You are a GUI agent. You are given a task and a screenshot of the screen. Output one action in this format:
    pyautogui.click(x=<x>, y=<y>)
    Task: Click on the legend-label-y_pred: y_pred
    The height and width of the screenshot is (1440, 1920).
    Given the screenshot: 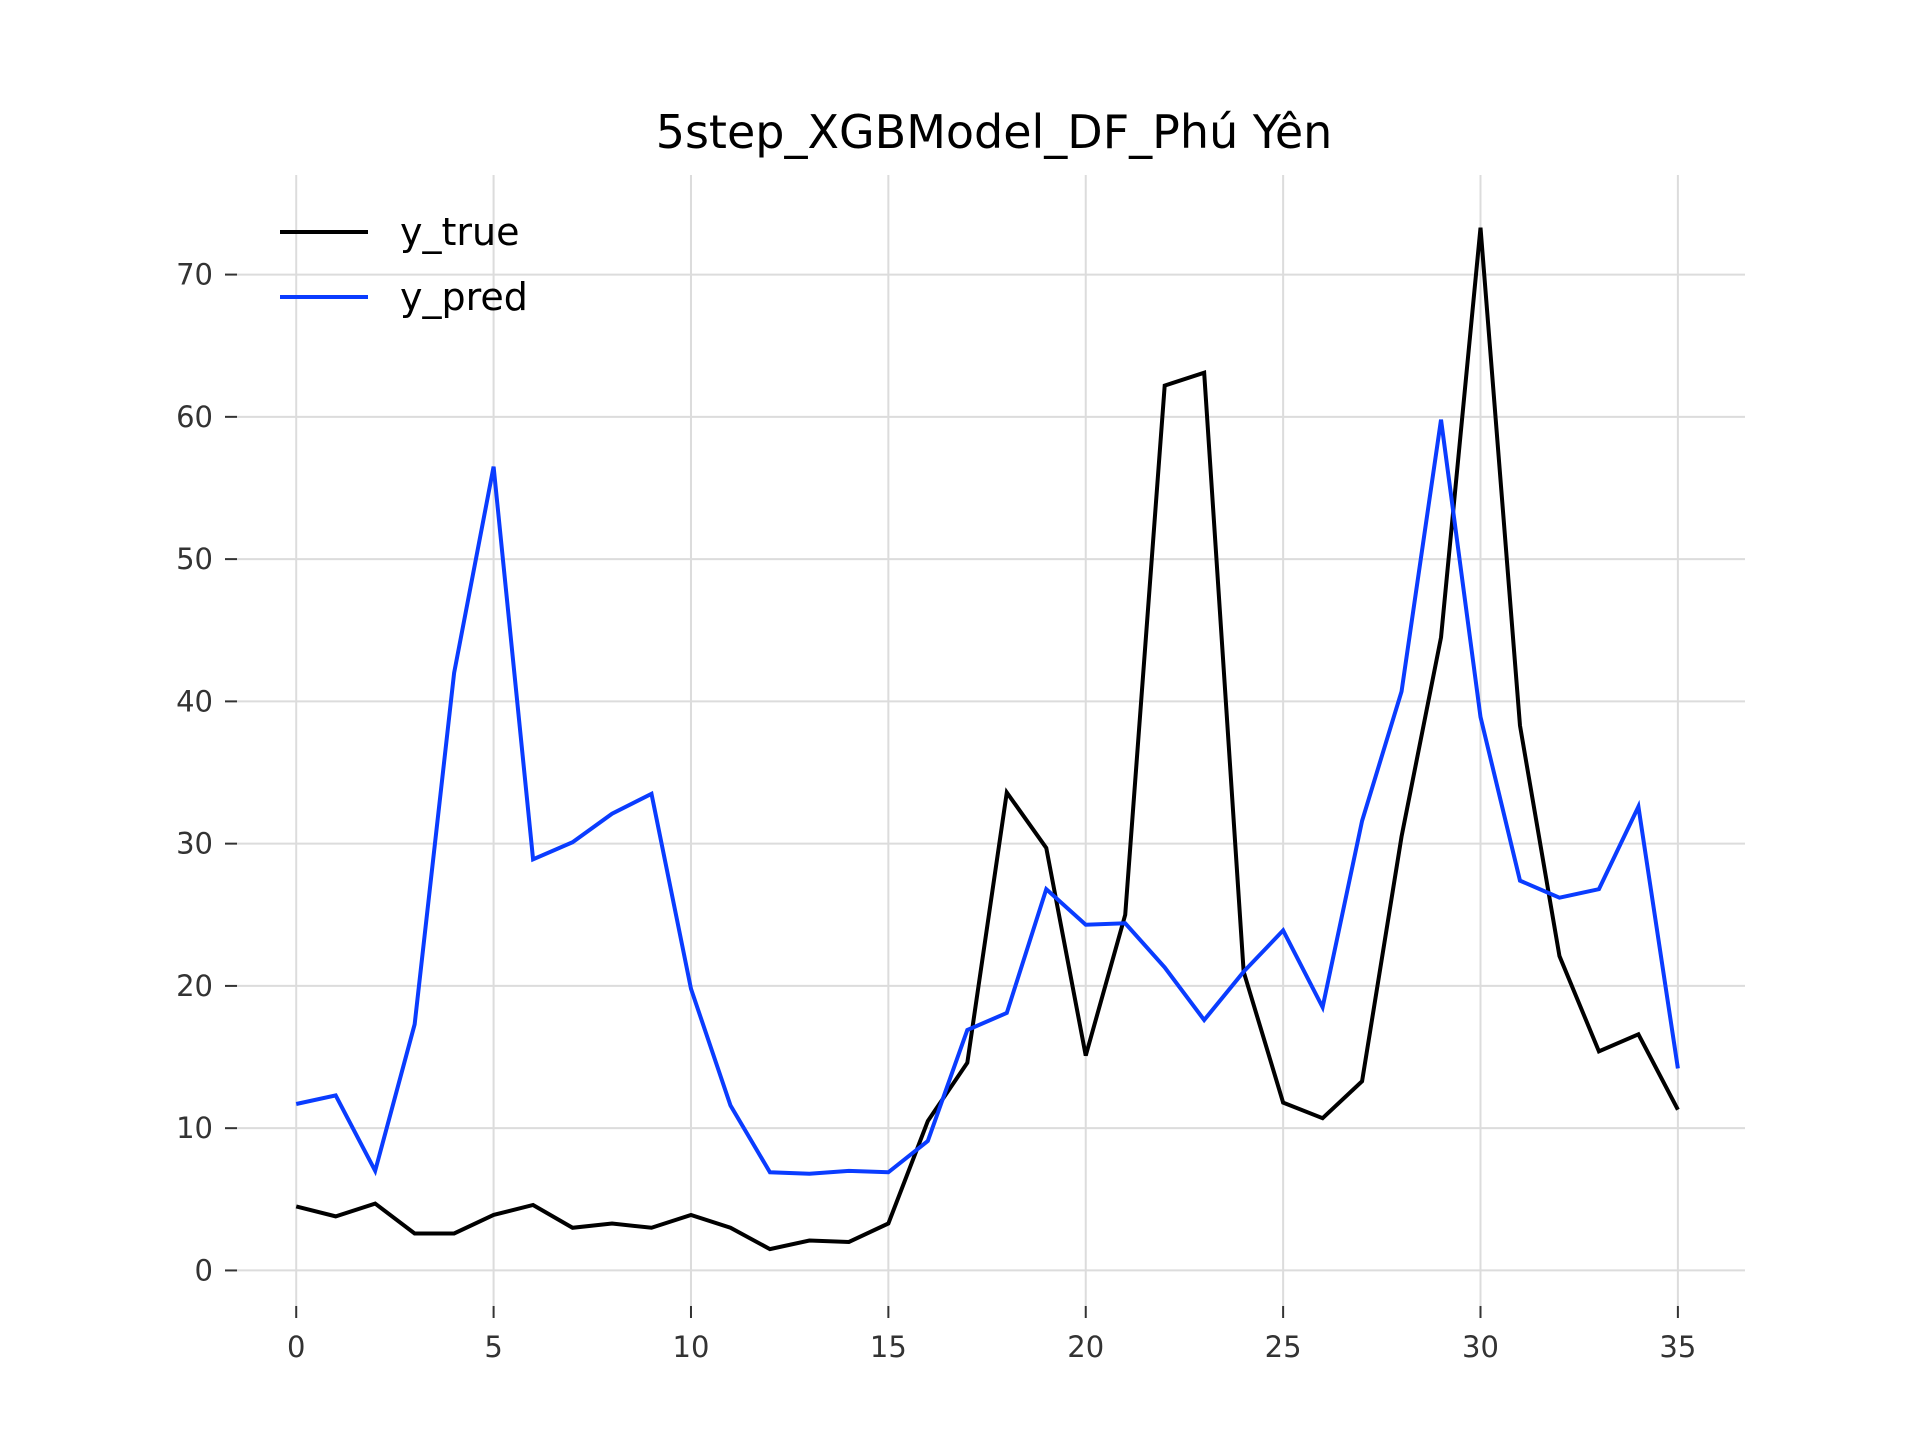 What is the action you would take?
    pyautogui.click(x=464, y=297)
    